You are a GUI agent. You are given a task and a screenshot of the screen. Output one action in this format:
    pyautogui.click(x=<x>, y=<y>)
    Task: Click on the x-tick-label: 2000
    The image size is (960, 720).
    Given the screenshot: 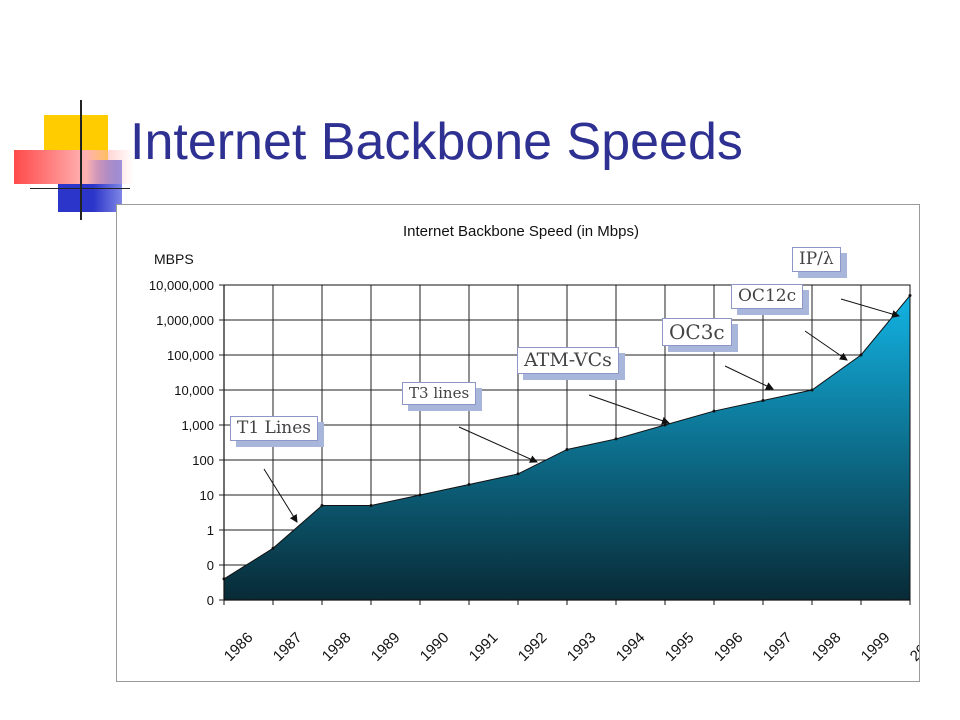 What is the action you would take?
    pyautogui.click(x=913, y=647)
    